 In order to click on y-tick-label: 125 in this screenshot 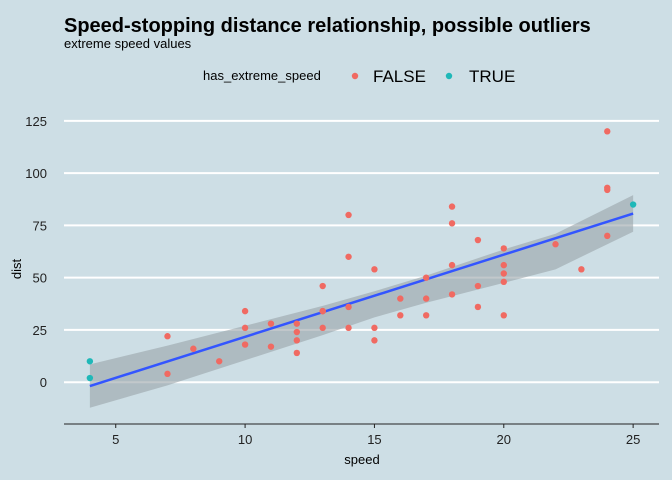, I will do `click(36, 121)`.